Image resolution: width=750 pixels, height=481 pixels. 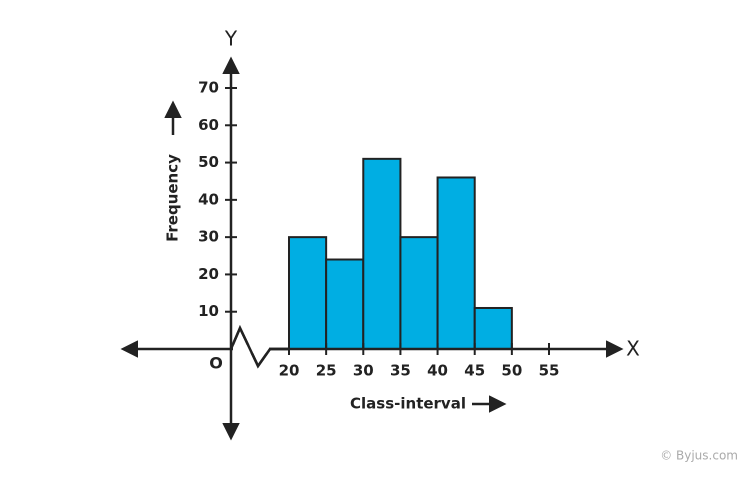 What do you see at coordinates (363, 371) in the screenshot?
I see `x-tick-label: 30` at bounding box center [363, 371].